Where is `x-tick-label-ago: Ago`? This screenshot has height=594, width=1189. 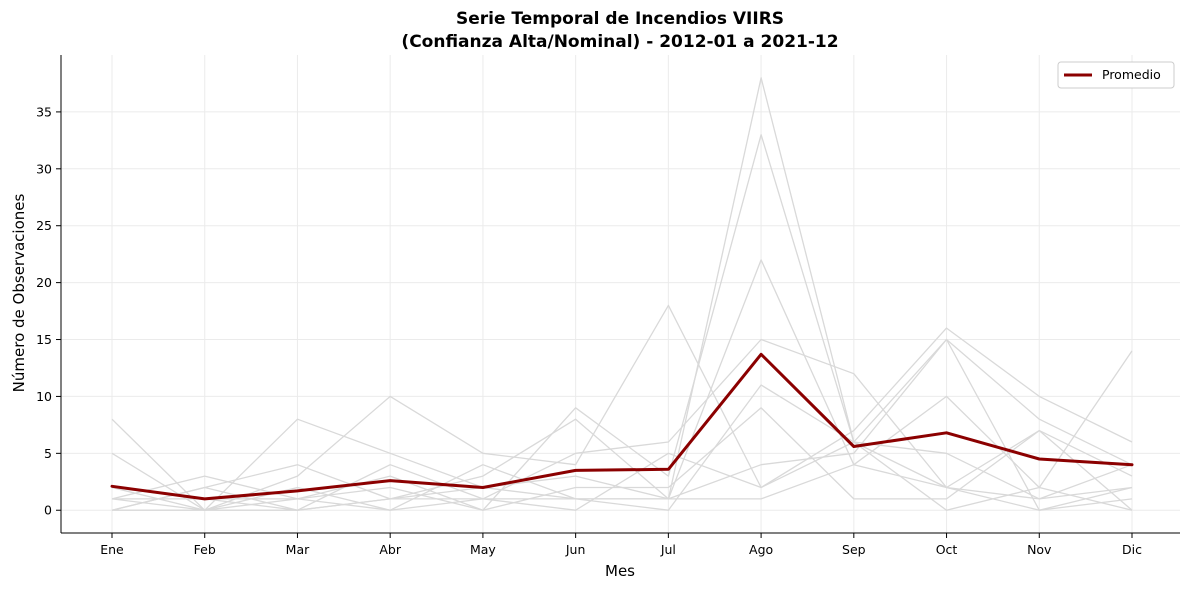
x-tick-label-ago: Ago is located at coordinates (761, 549).